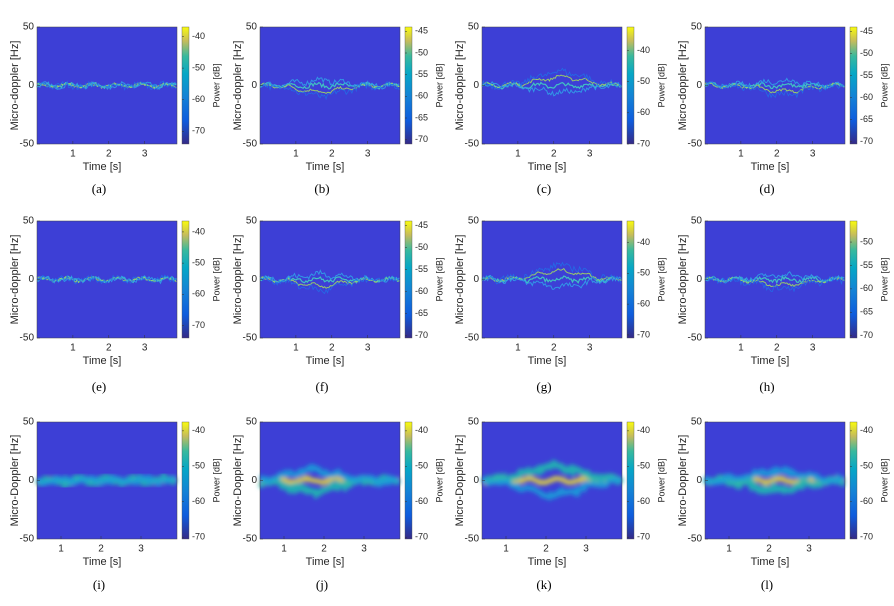 This screenshot has height=606, width=894. What do you see at coordinates (99, 188) in the screenshot?
I see `caption: (a)` at bounding box center [99, 188].